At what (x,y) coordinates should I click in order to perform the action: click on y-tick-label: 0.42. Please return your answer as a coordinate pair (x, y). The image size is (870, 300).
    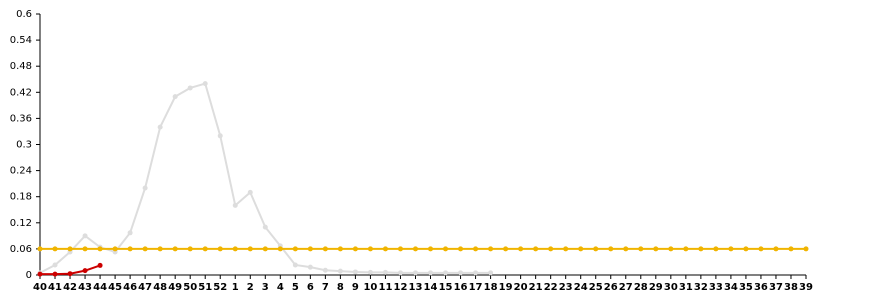
    Looking at the image, I should click on (21, 92).